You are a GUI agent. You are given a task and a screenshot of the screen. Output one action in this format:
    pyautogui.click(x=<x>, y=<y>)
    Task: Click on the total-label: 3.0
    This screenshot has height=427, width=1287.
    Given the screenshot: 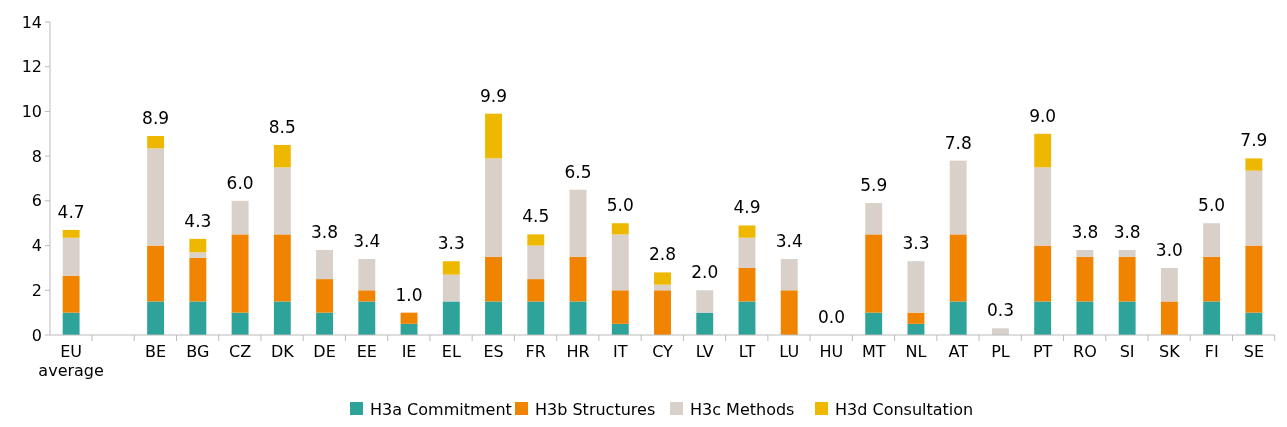 What is the action you would take?
    pyautogui.click(x=1169, y=249)
    